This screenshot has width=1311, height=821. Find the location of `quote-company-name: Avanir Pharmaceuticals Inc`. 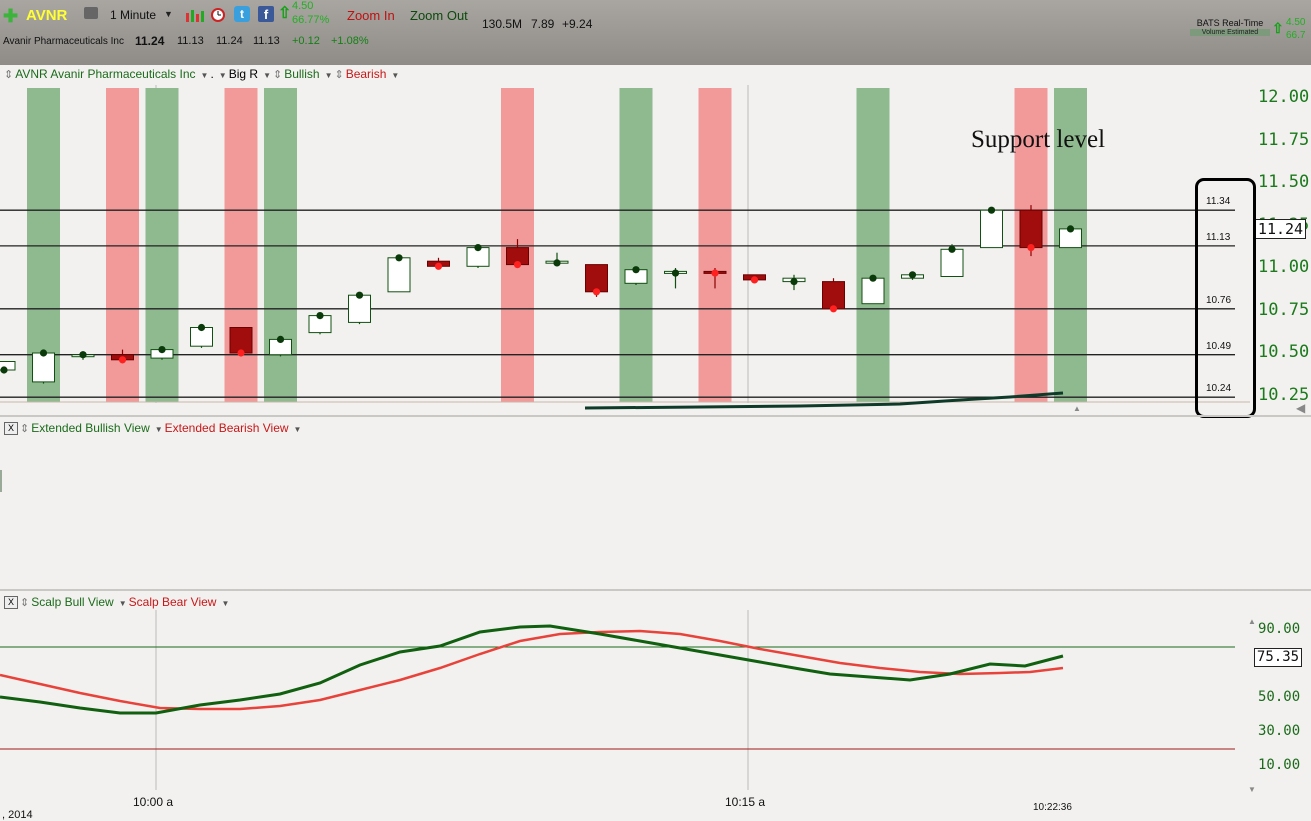

quote-company-name: Avanir Pharmaceuticals Inc is located at coordinates (63, 41).